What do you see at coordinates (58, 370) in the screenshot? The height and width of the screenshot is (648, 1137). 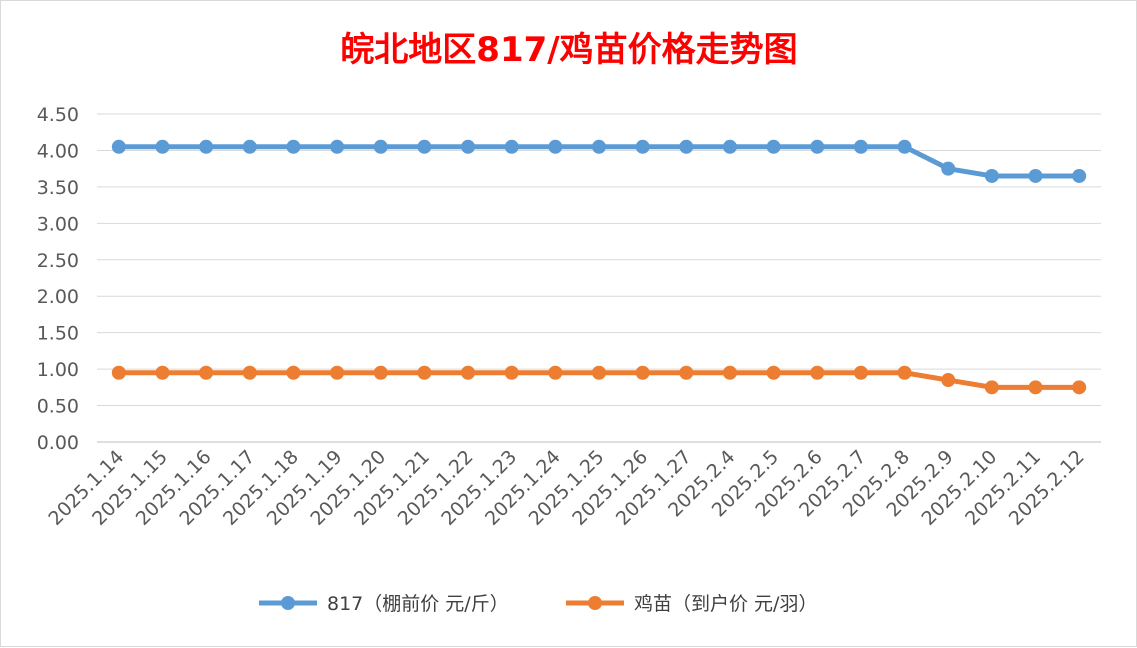 I see `y-tick-label: 1.00` at bounding box center [58, 370].